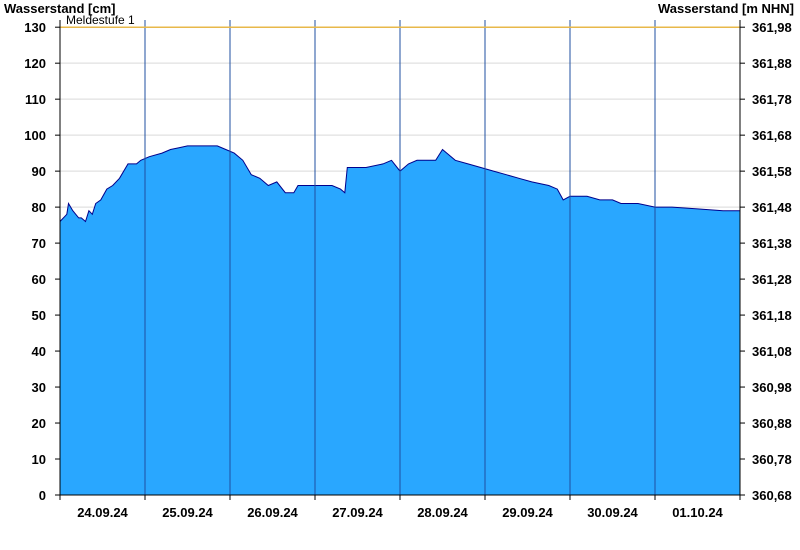 This screenshot has height=550, width=800. Describe the element at coordinates (42, 495) in the screenshot. I see `left-tick-label: 0` at that location.